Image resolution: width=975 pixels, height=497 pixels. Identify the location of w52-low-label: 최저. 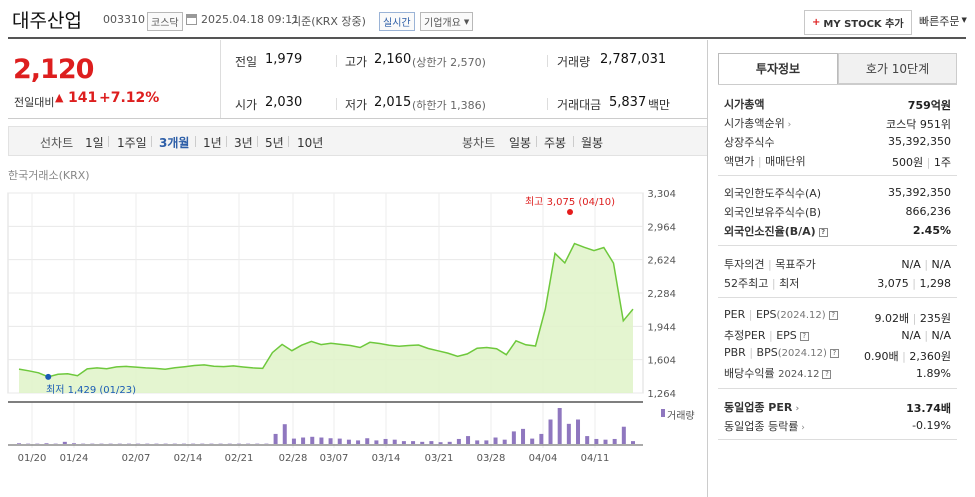
(789, 283).